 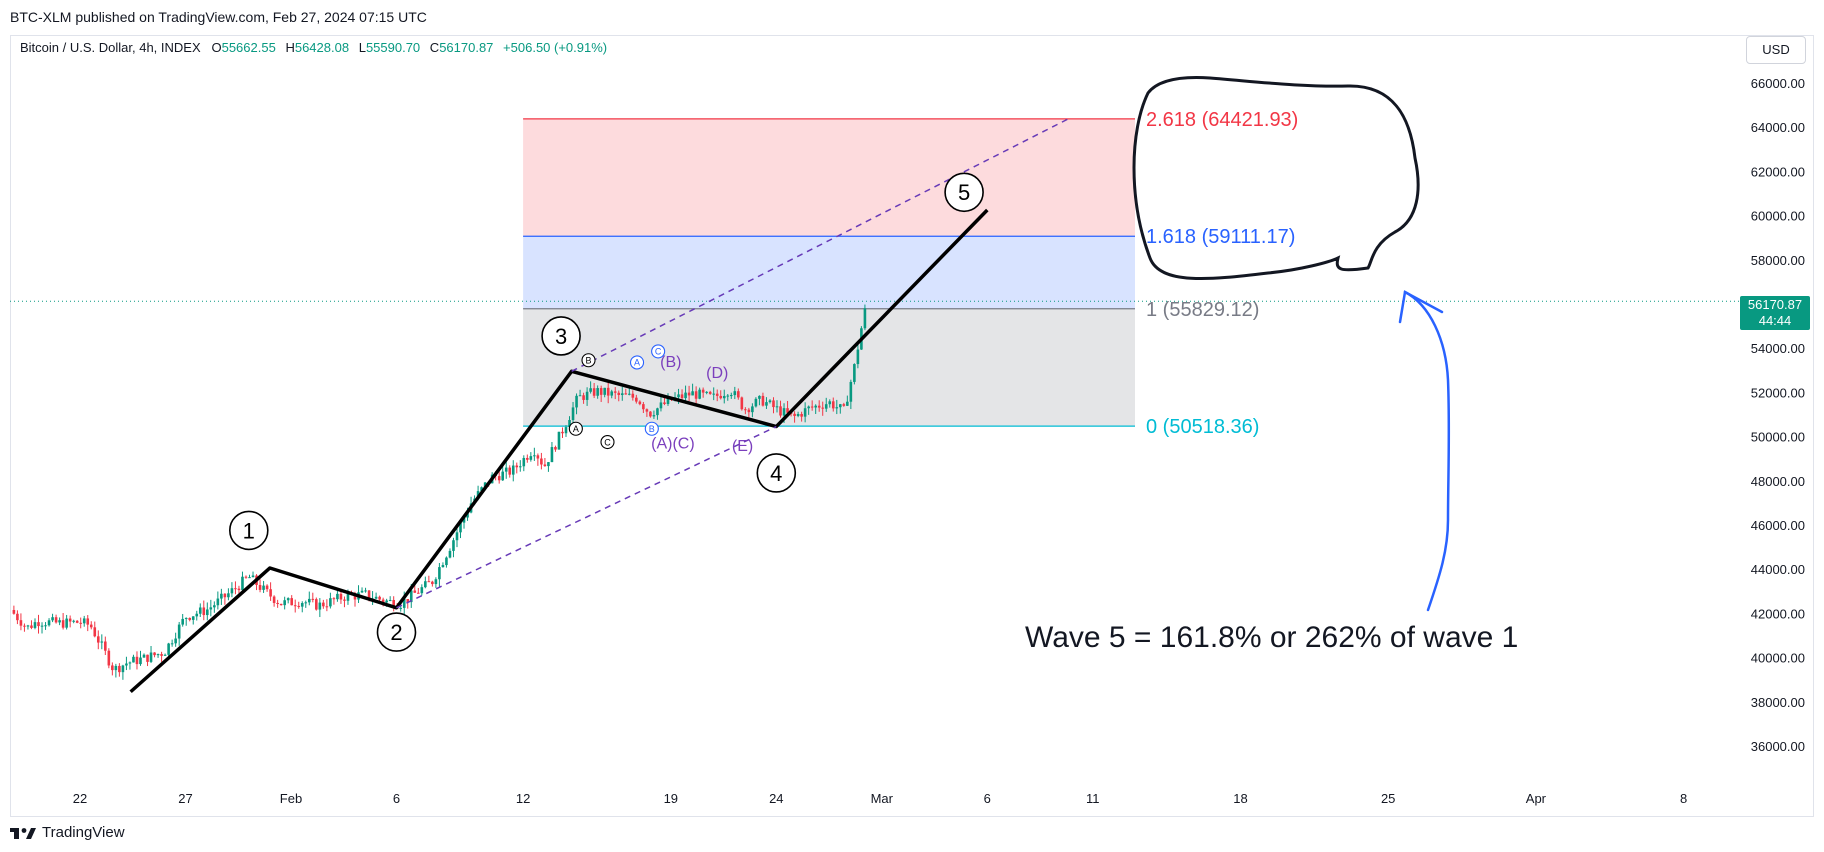 What do you see at coordinates (882, 798) in the screenshot?
I see `x-tick-label: Mar` at bounding box center [882, 798].